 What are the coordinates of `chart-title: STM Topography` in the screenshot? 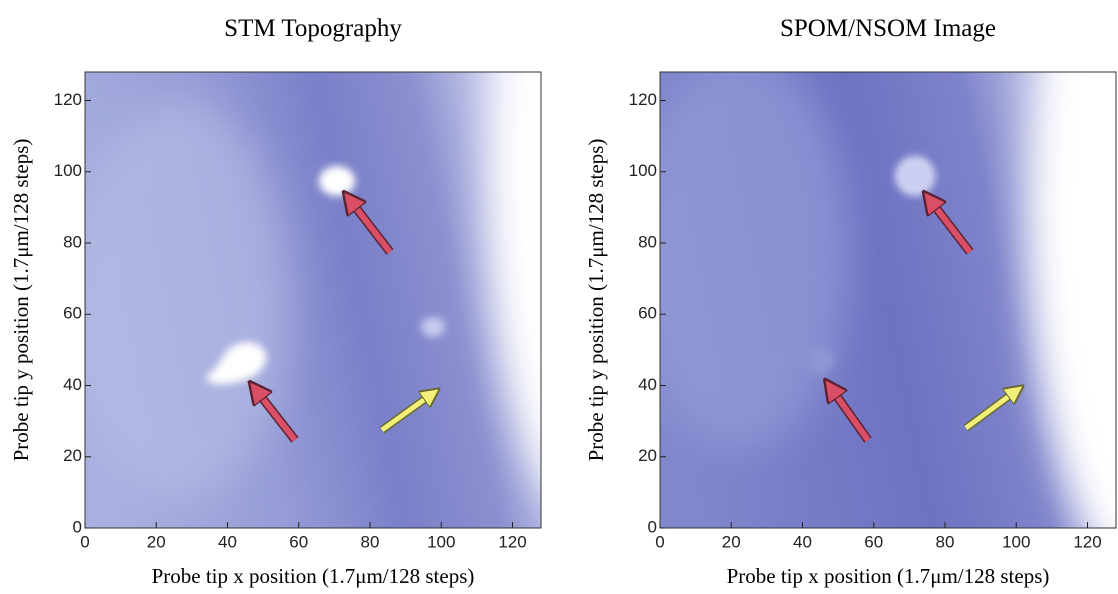 It's located at (313, 28).